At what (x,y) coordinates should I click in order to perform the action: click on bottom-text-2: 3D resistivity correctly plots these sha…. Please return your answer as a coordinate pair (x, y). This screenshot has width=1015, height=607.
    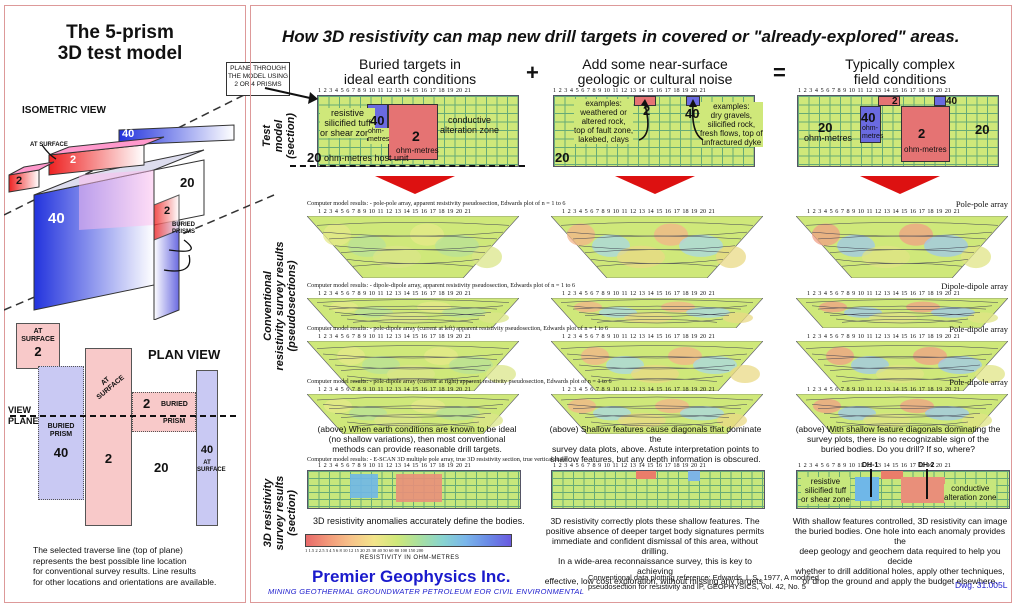
    Looking at the image, I should click on (655, 551).